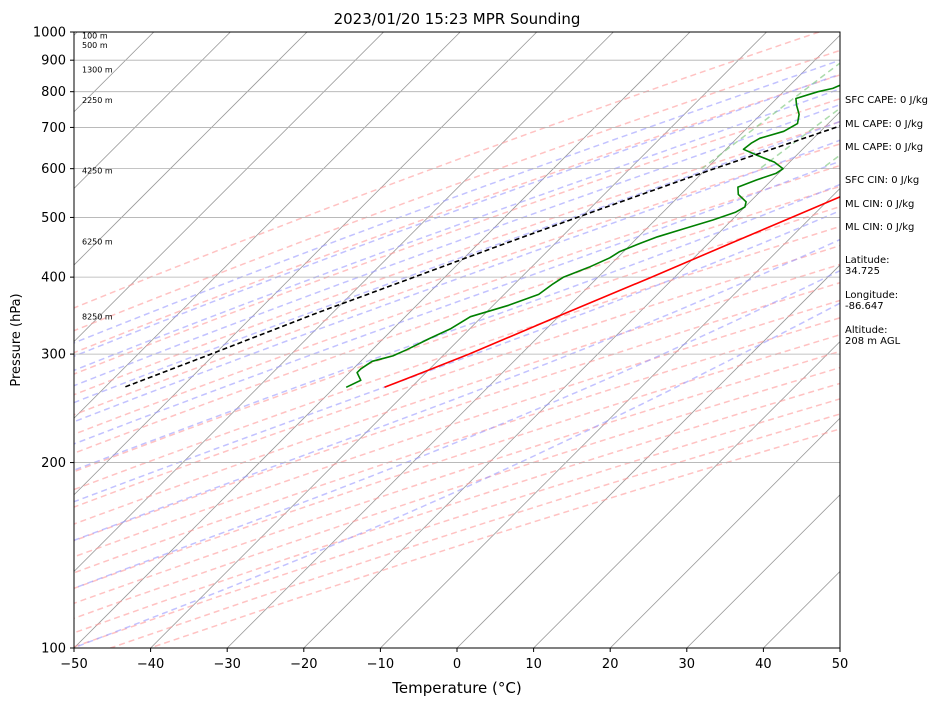  I want to click on ml-cin-label: ML CIN: 0 J/kg, so click(880, 204).